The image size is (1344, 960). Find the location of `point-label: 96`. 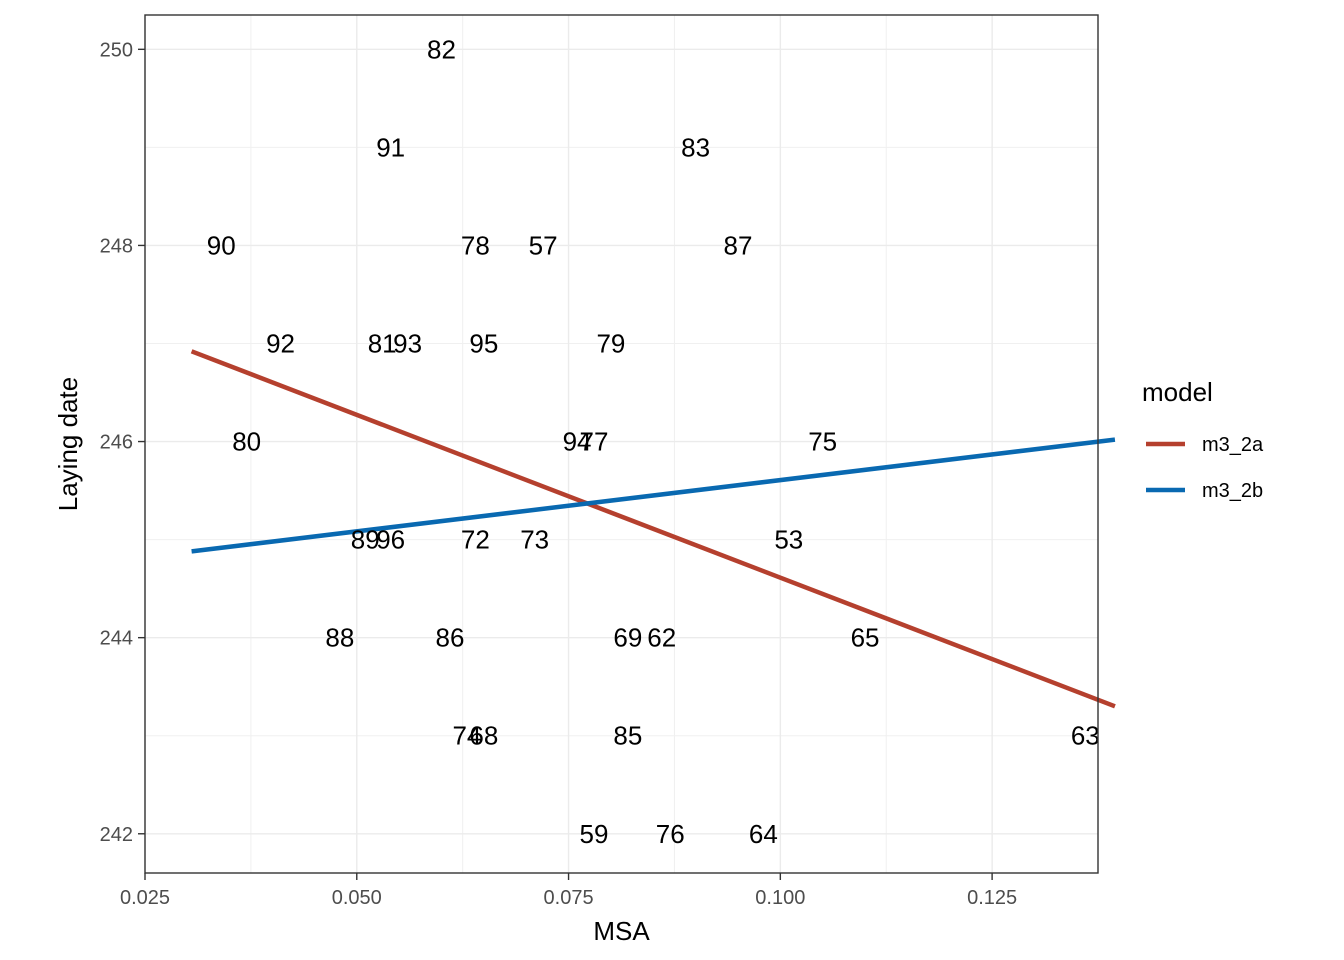

point-label: 96 is located at coordinates (390, 540).